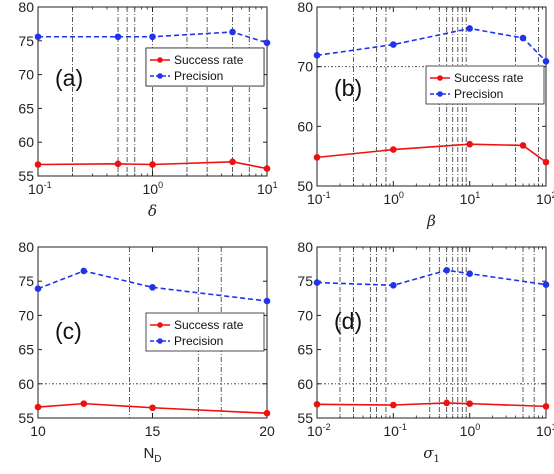  Describe the element at coordinates (431, 454) in the screenshot. I see `x-axis-label: σ1` at that location.